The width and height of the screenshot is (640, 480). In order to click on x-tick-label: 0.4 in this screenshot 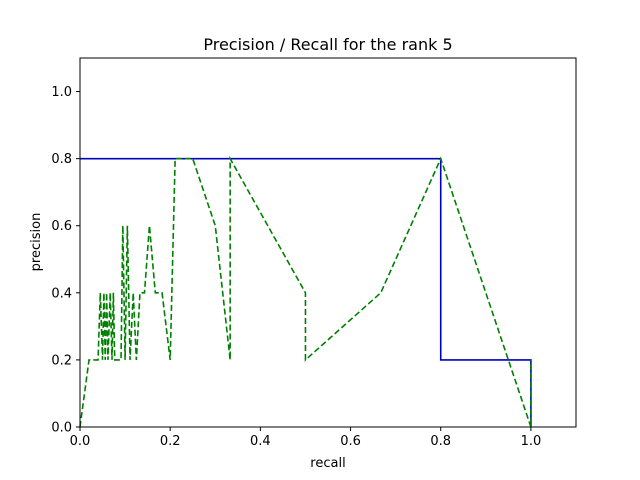, I will do `click(260, 441)`.